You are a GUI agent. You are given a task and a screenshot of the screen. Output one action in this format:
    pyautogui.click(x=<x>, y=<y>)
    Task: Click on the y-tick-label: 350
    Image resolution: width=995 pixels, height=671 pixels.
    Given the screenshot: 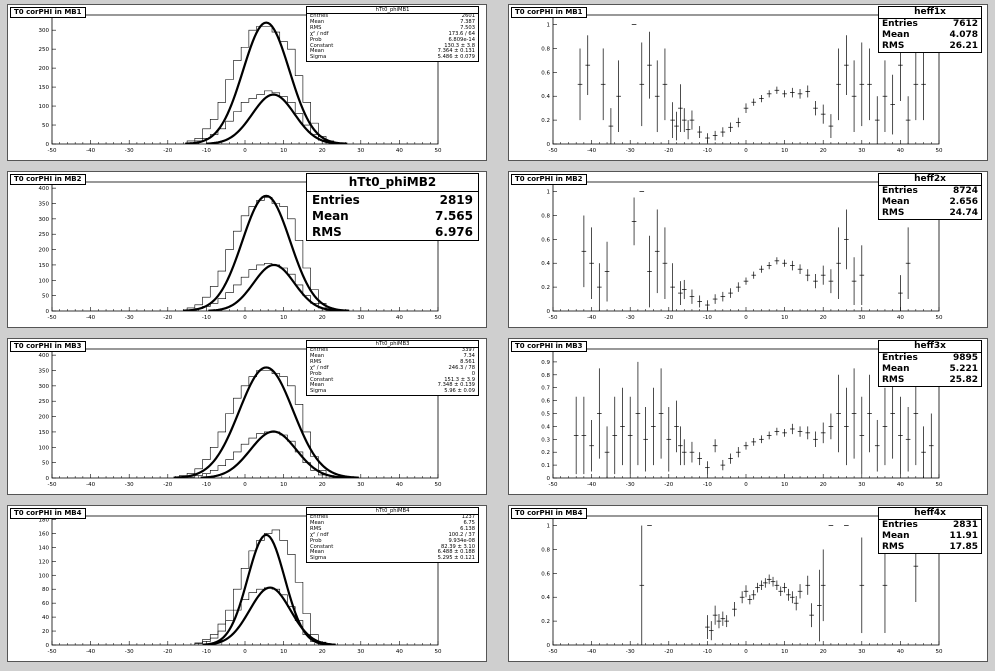 What is the action you would take?
    pyautogui.click(x=44, y=372)
    